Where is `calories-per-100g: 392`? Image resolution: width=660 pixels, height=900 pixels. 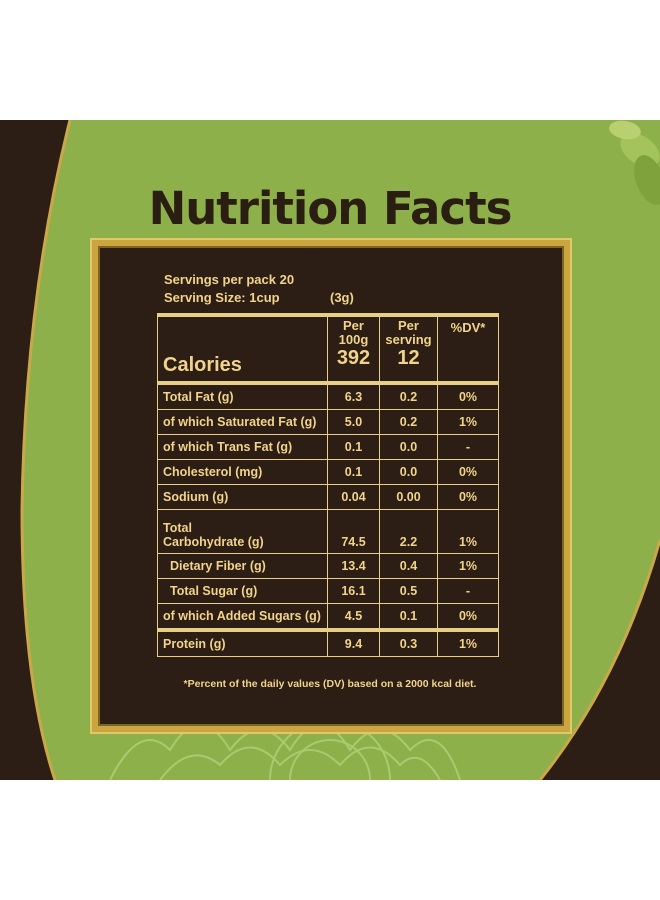 calories-per-100g: 392 is located at coordinates (353, 358).